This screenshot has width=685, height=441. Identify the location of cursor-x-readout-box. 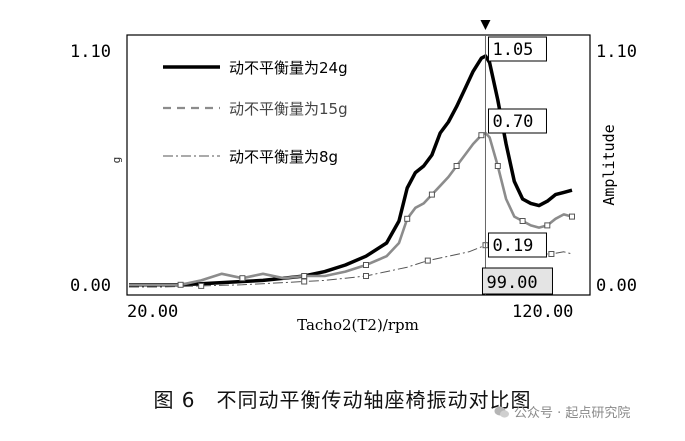
(517, 281).